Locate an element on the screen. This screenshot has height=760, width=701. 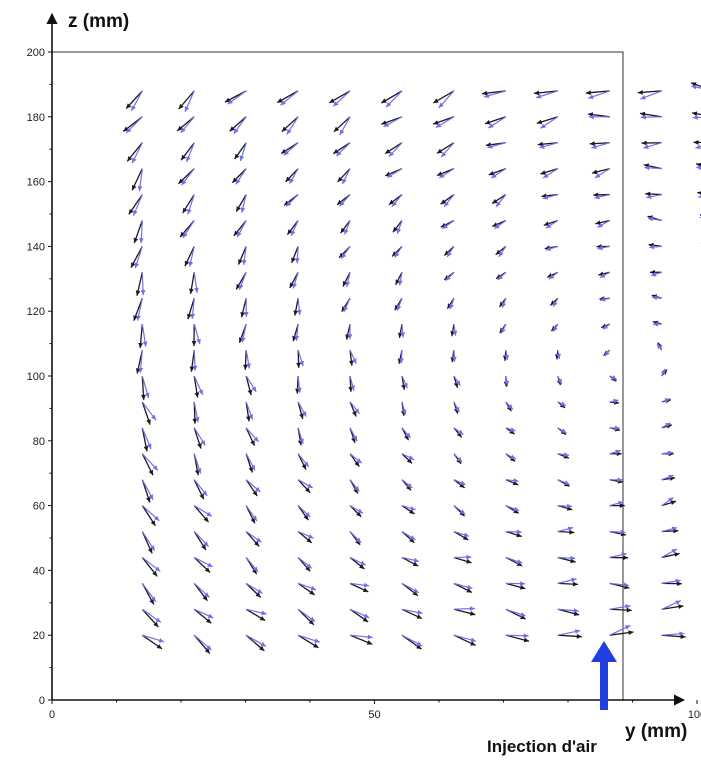
z-tick-label: 60 is located at coordinates (39, 507).